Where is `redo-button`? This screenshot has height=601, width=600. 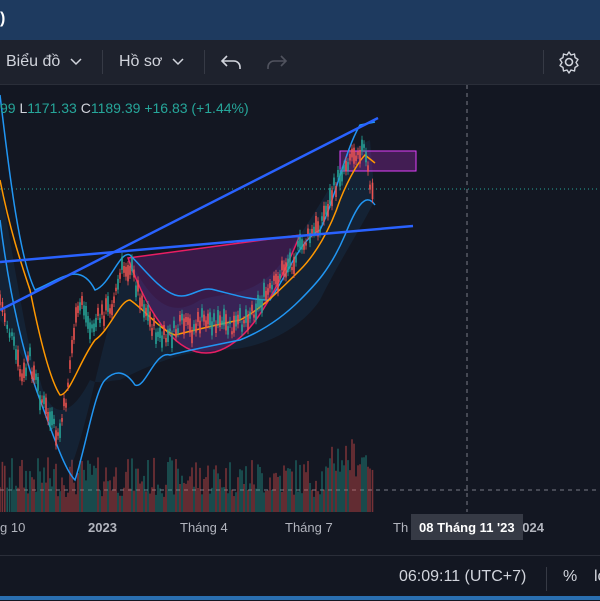
redo-button is located at coordinates (277, 62).